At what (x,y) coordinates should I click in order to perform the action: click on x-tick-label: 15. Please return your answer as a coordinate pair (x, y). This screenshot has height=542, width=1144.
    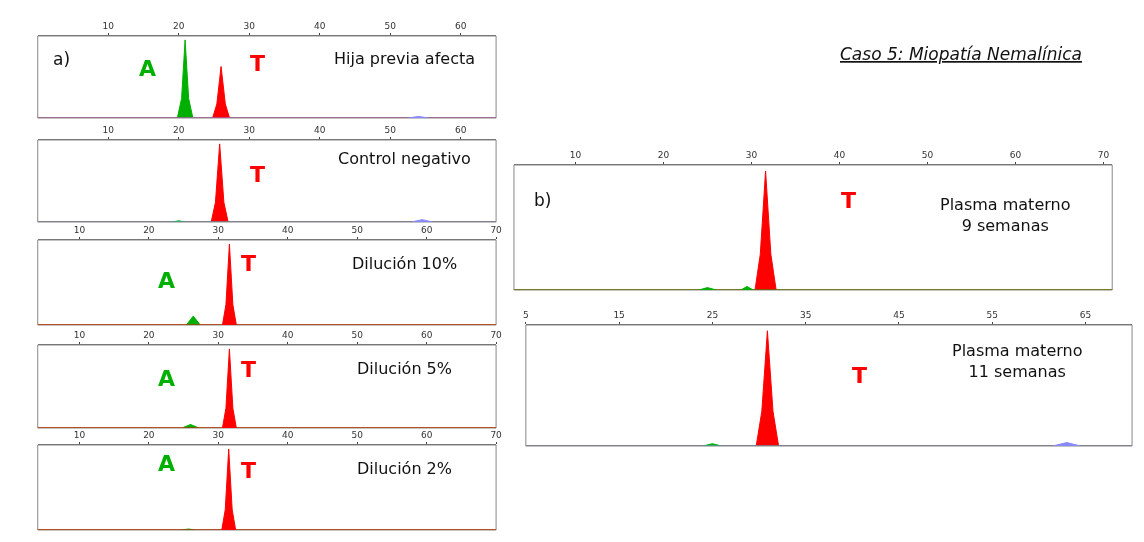
    Looking at the image, I should click on (619, 315).